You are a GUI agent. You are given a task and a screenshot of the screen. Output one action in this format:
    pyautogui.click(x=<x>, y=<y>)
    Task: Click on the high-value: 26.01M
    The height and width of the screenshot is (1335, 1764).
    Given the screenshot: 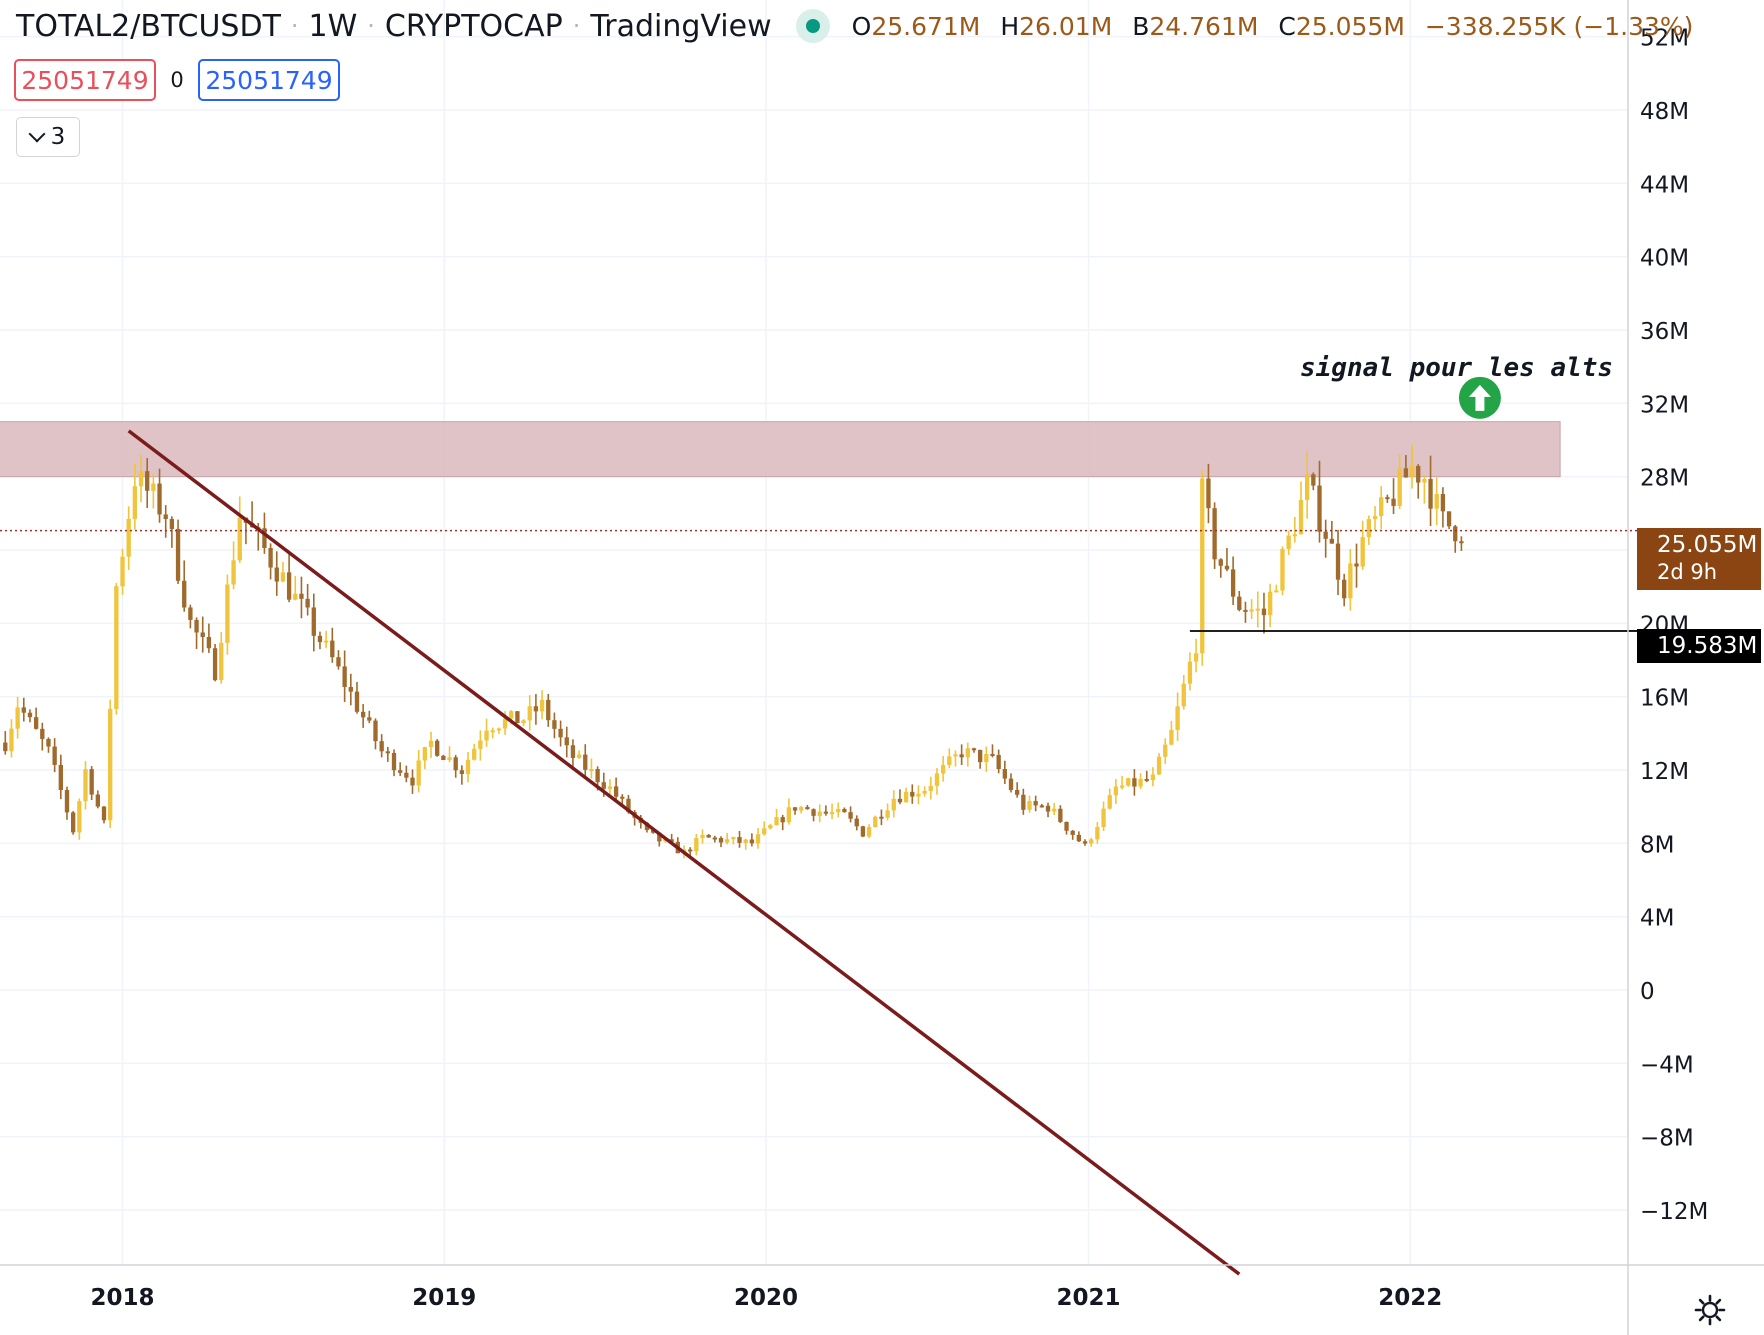 What is the action you would take?
    pyautogui.click(x=1066, y=26)
    